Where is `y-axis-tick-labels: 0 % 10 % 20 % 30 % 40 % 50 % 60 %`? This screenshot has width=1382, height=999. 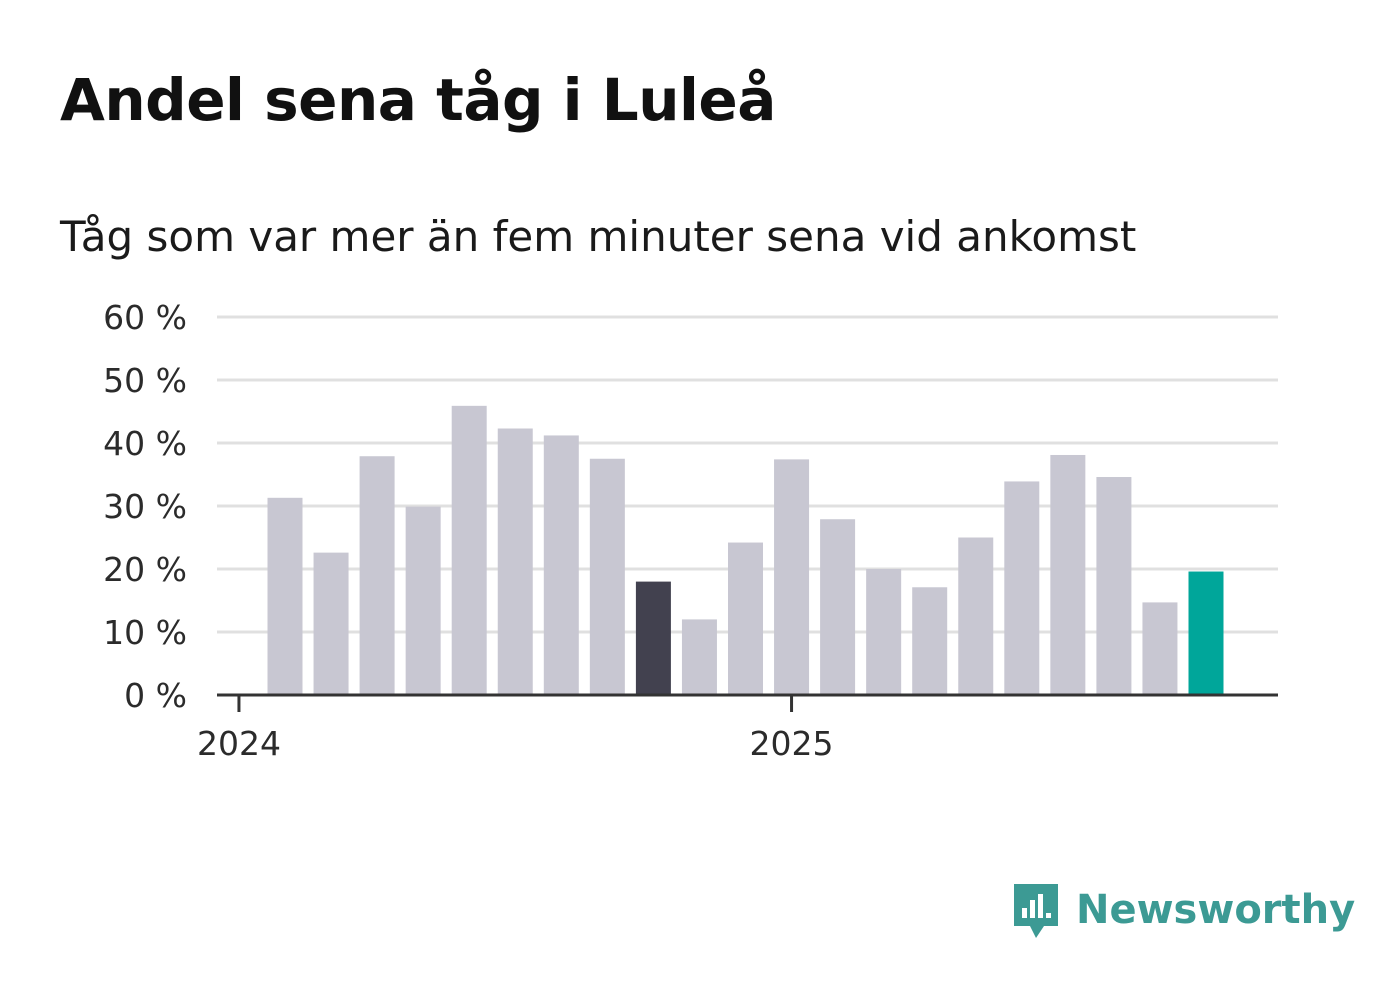
y-axis-tick-labels: 0 % 10 % 20 % 30 % 40 % 50 % 60 % is located at coordinates (145, 506).